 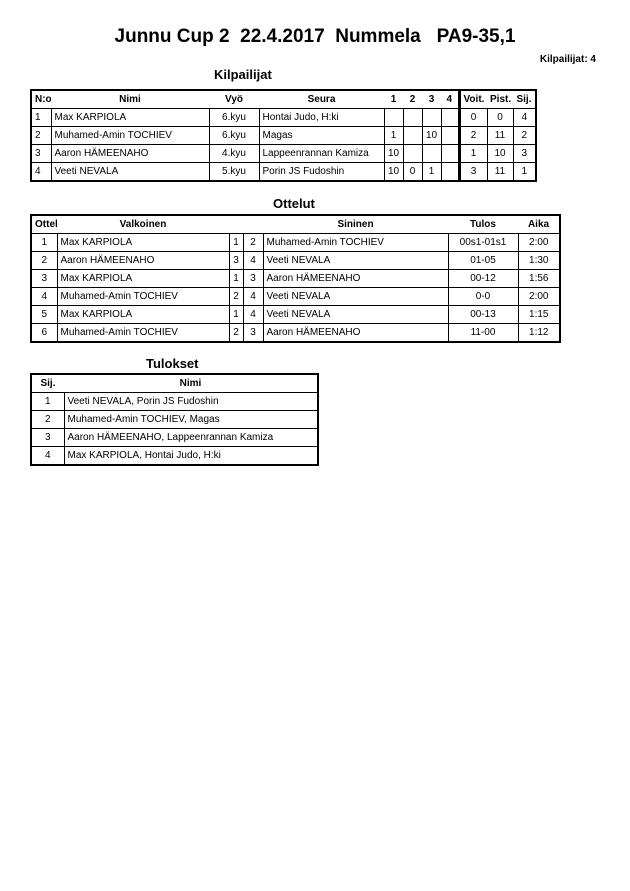 I want to click on table-cell: 4.kyu, so click(x=234, y=153).